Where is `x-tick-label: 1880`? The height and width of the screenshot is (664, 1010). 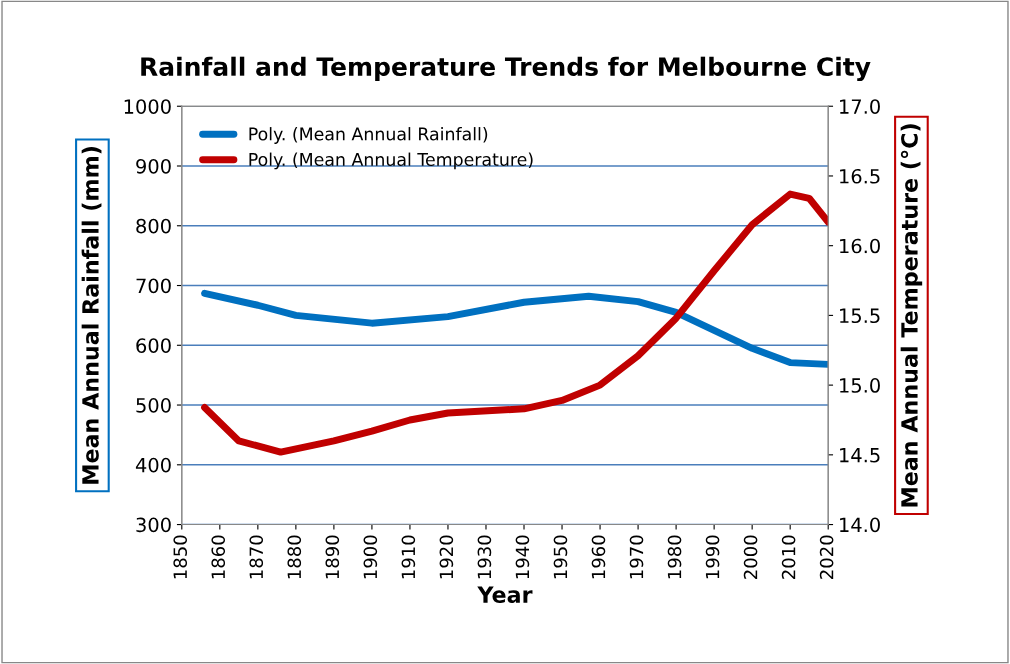
x-tick-label: 1880 is located at coordinates (294, 557).